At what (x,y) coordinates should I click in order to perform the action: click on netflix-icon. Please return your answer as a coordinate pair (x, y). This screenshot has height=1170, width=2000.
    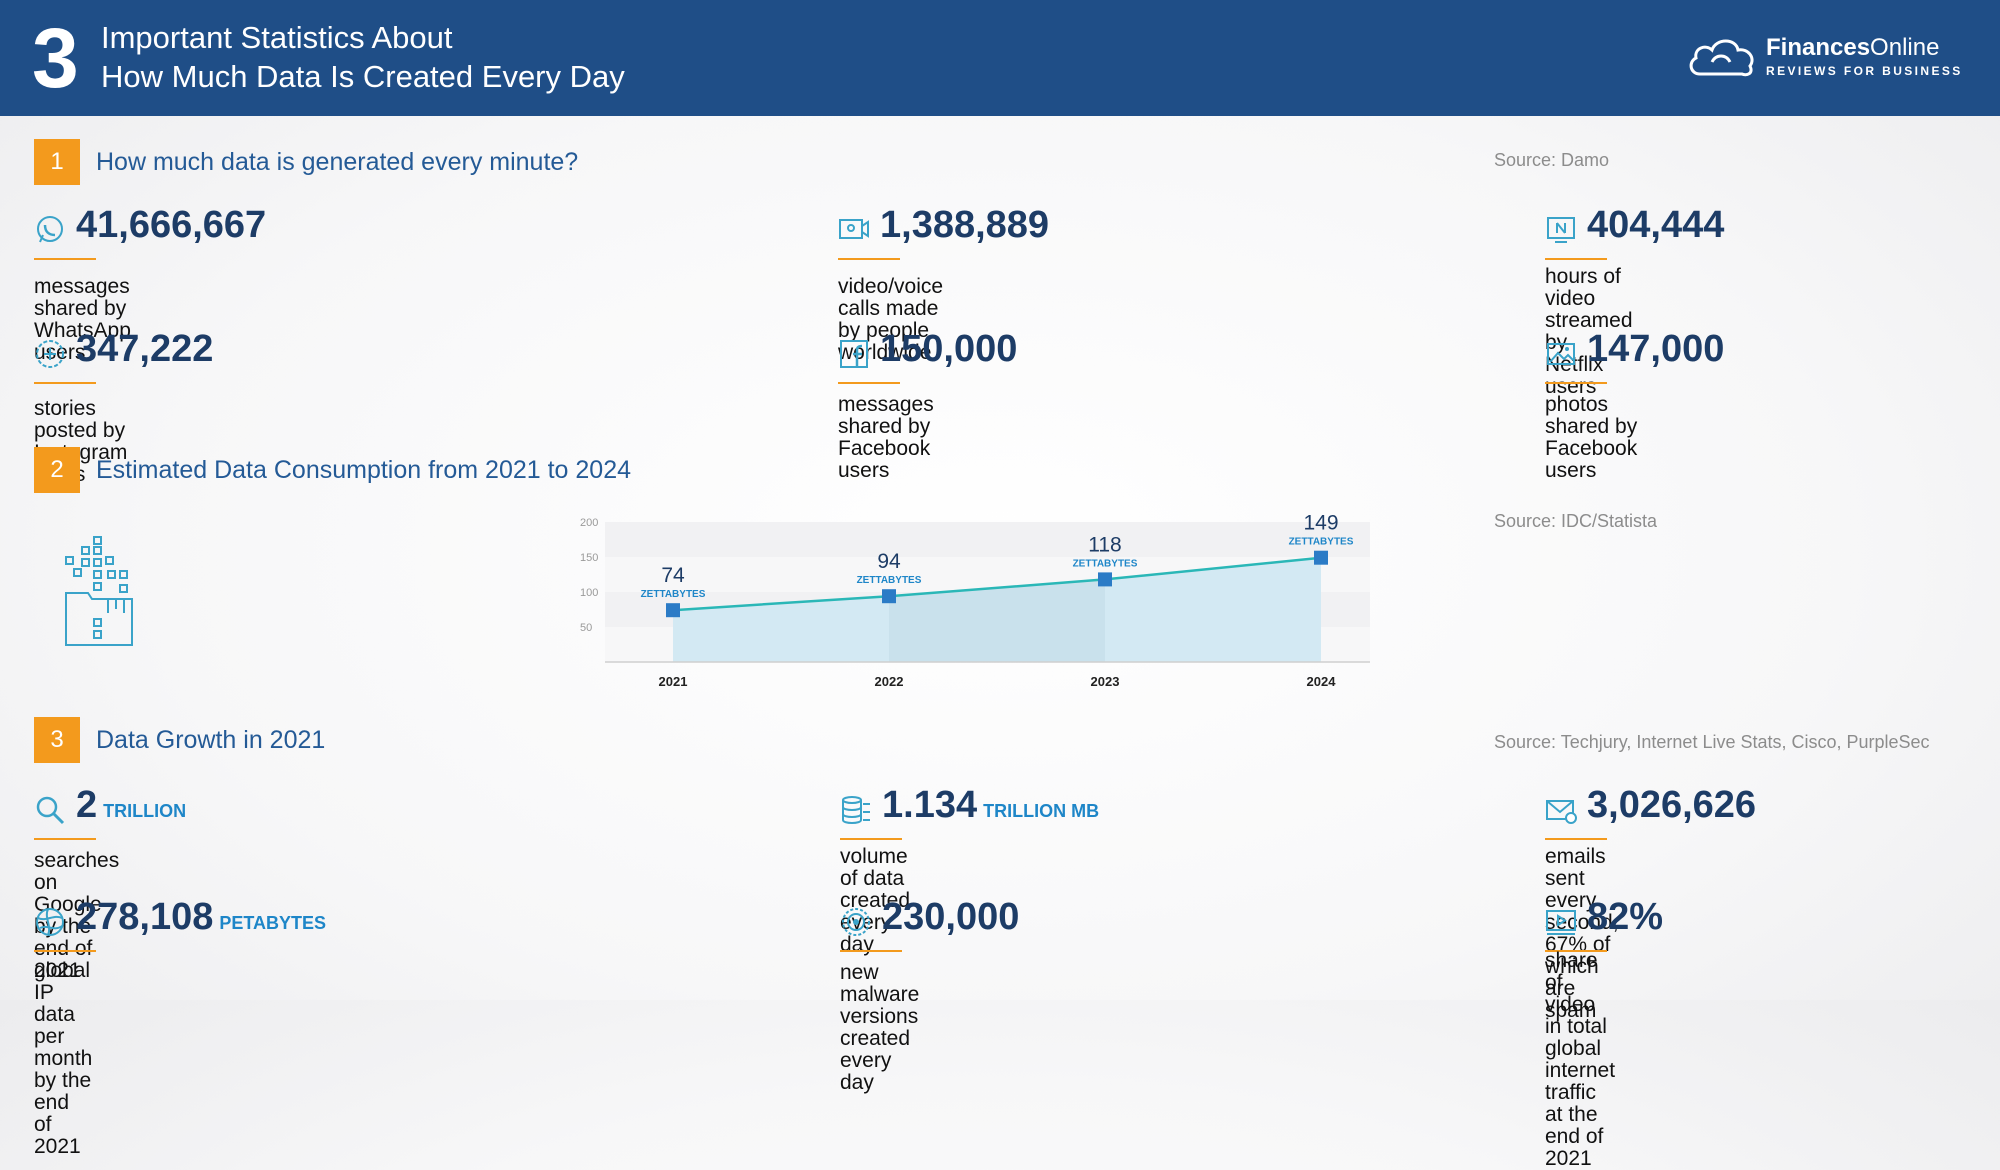
    Looking at the image, I should click on (1561, 230).